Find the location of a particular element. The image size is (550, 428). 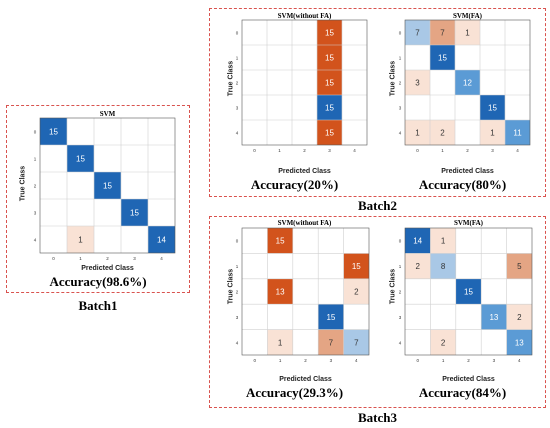

cell-value: 3 is located at coordinates (417, 83).